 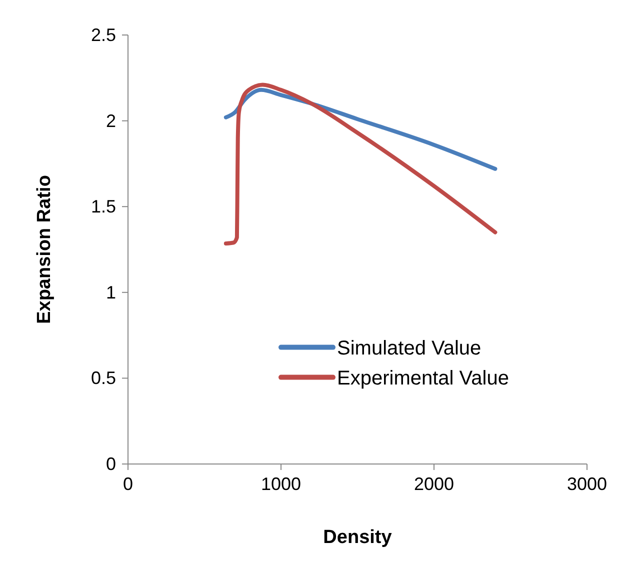 What do you see at coordinates (44, 249) in the screenshot?
I see `y-axis-title: Expansion Ratio` at bounding box center [44, 249].